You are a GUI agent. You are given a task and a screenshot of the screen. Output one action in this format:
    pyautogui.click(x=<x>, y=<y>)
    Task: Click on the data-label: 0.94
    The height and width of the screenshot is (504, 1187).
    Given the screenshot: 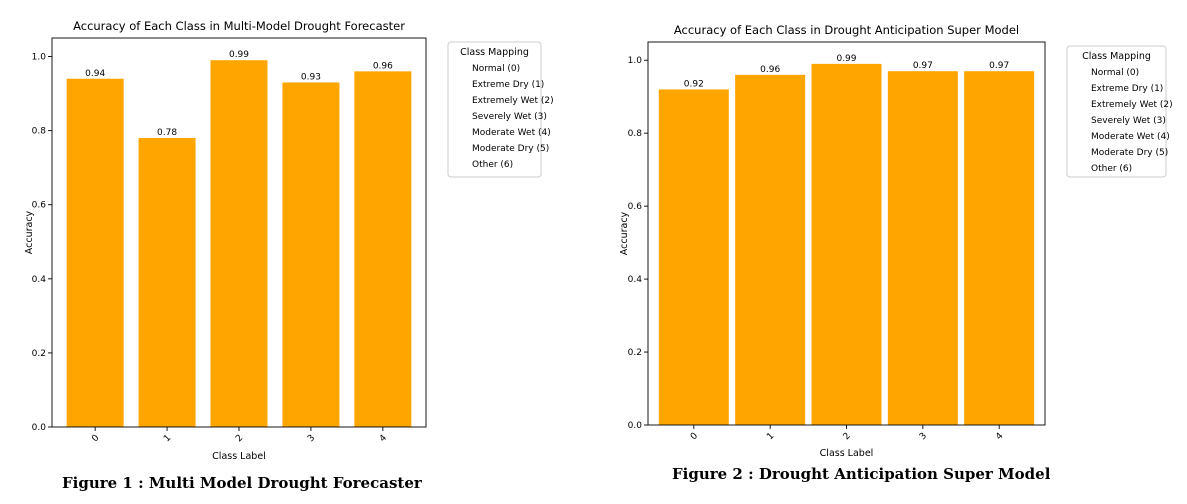 What is the action you would take?
    pyautogui.click(x=95, y=74)
    